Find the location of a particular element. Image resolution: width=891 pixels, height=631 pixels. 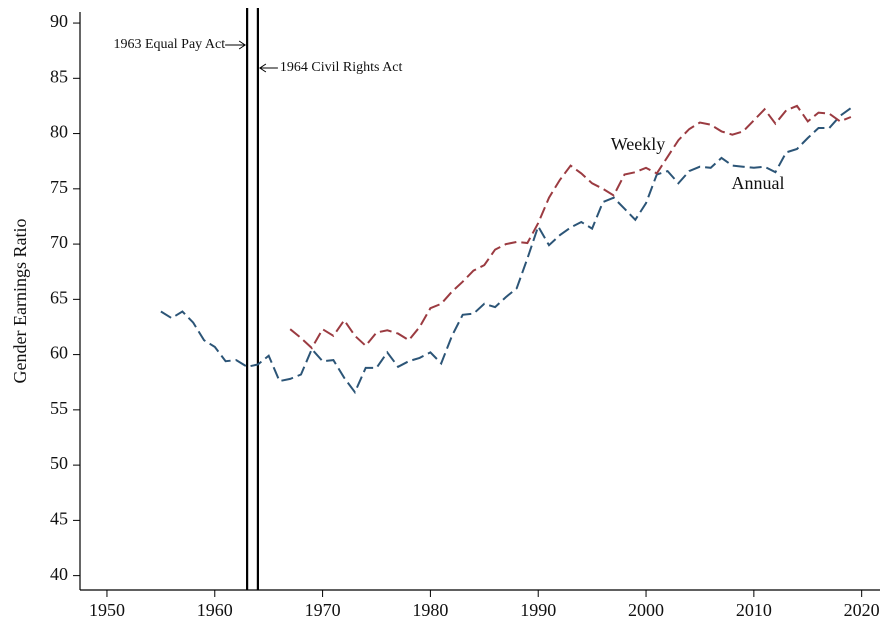

y-tick-label: 40 is located at coordinates (59, 574).